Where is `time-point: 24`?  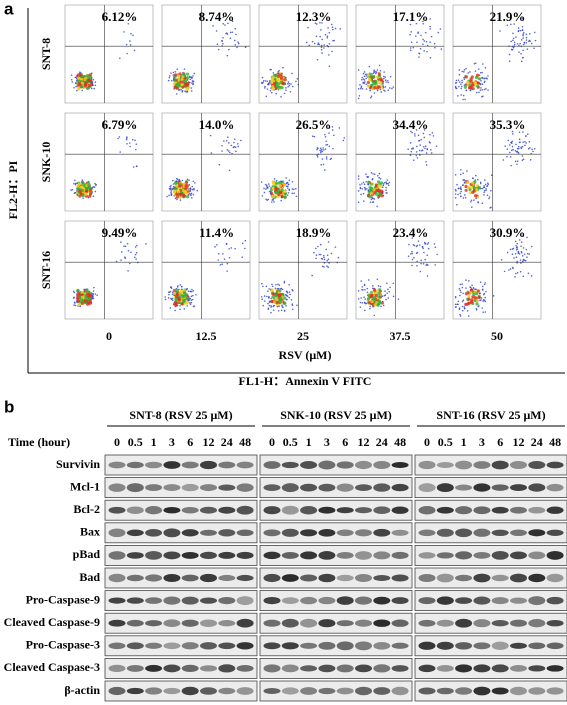
time-point: 24 is located at coordinates (537, 442).